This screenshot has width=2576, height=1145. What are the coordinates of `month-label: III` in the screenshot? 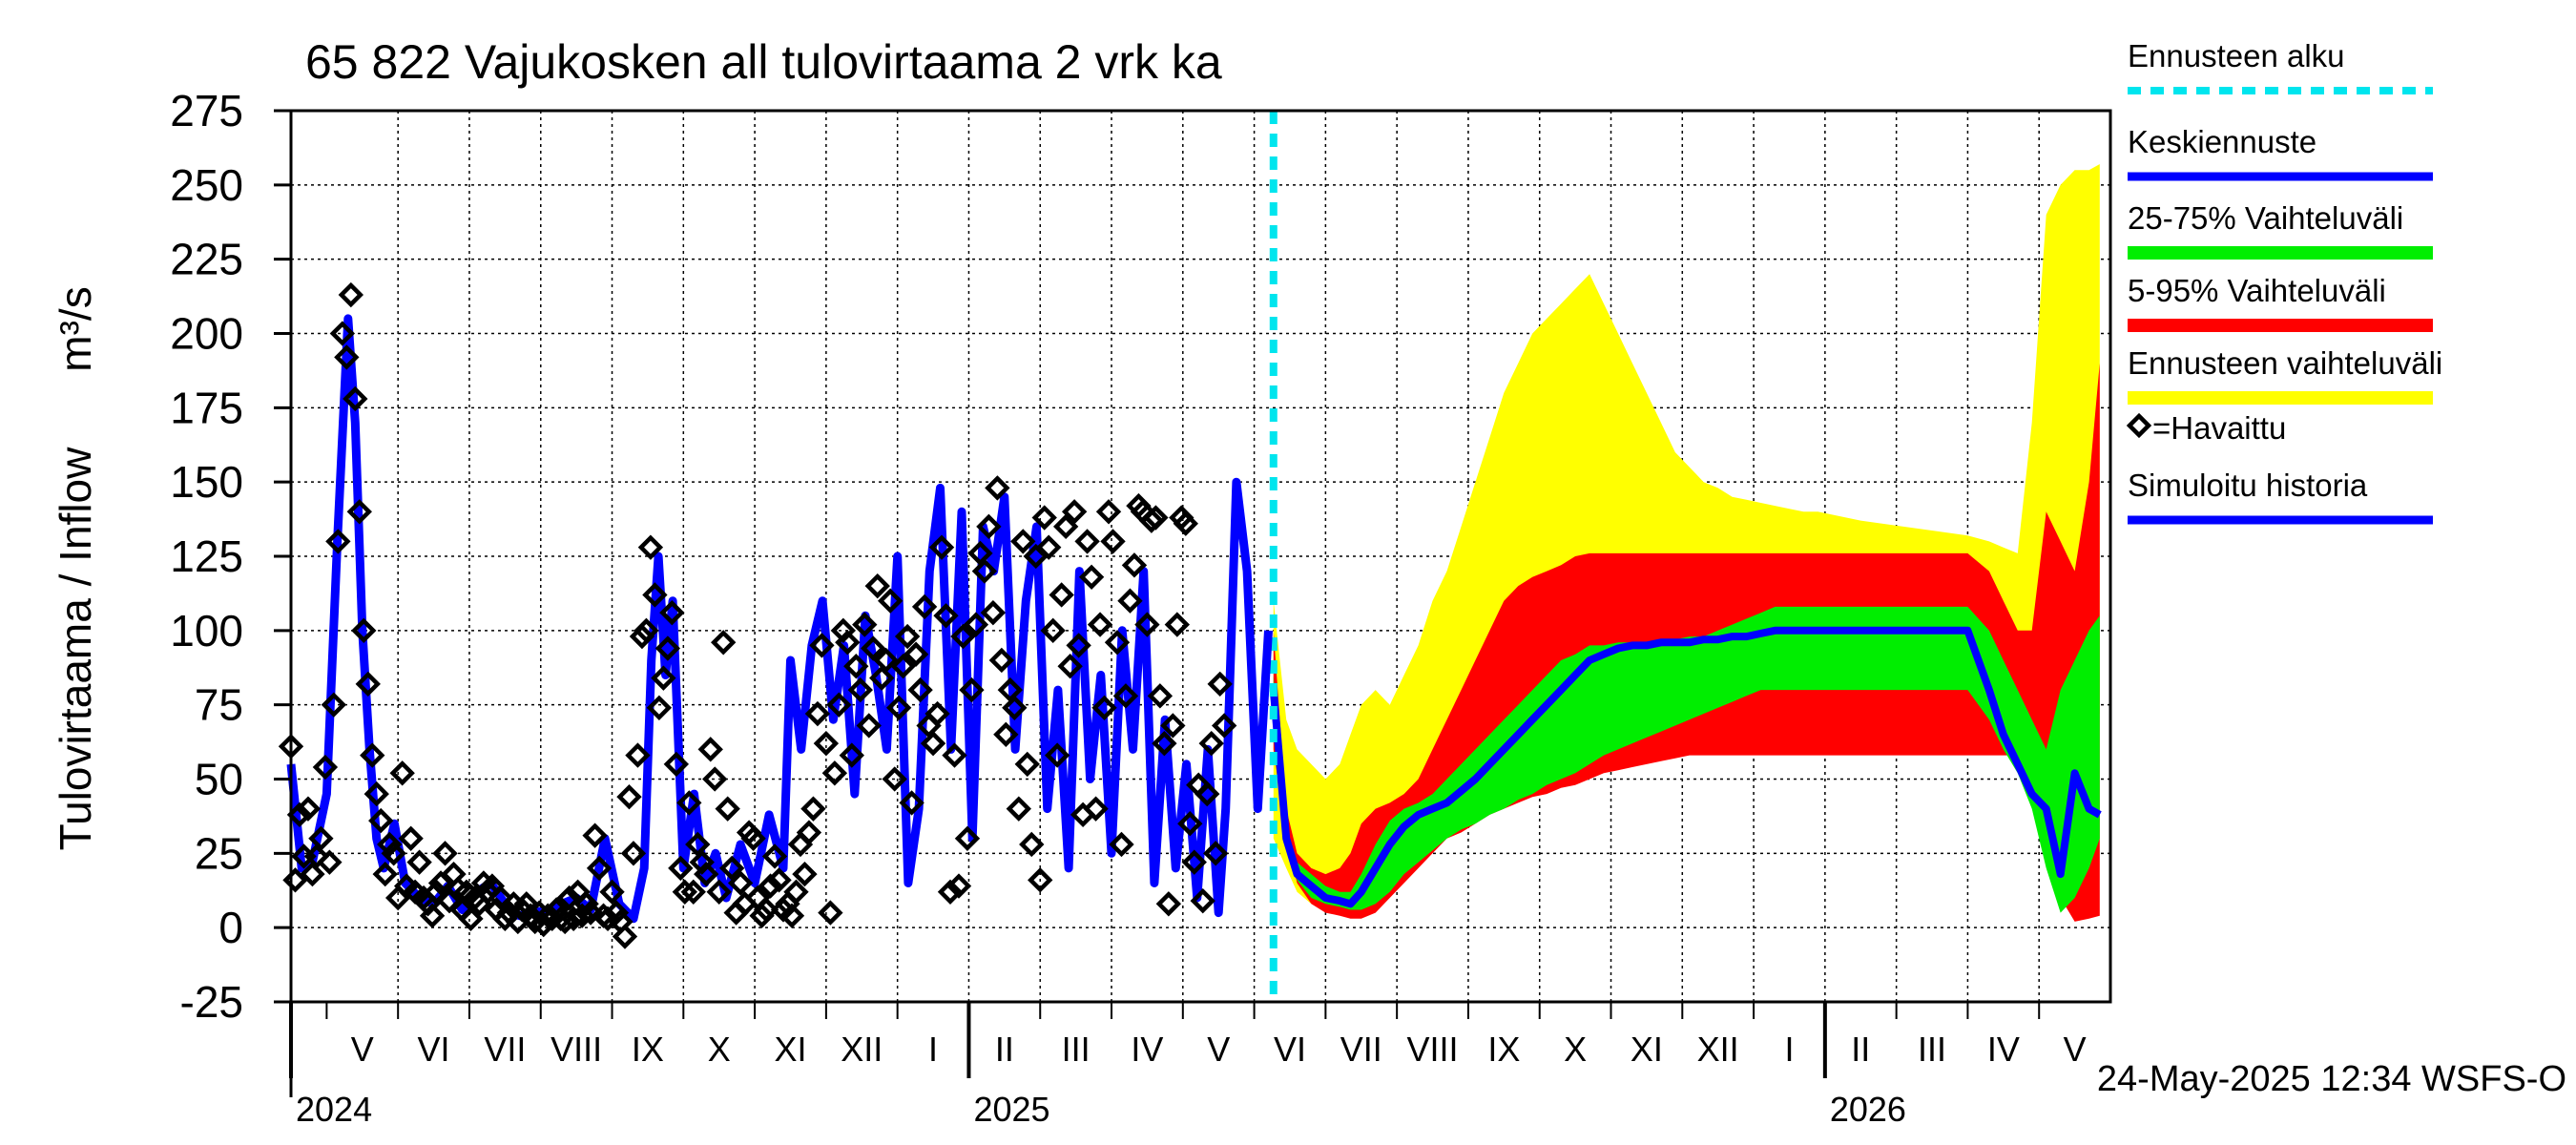 It's located at (1932, 1049).